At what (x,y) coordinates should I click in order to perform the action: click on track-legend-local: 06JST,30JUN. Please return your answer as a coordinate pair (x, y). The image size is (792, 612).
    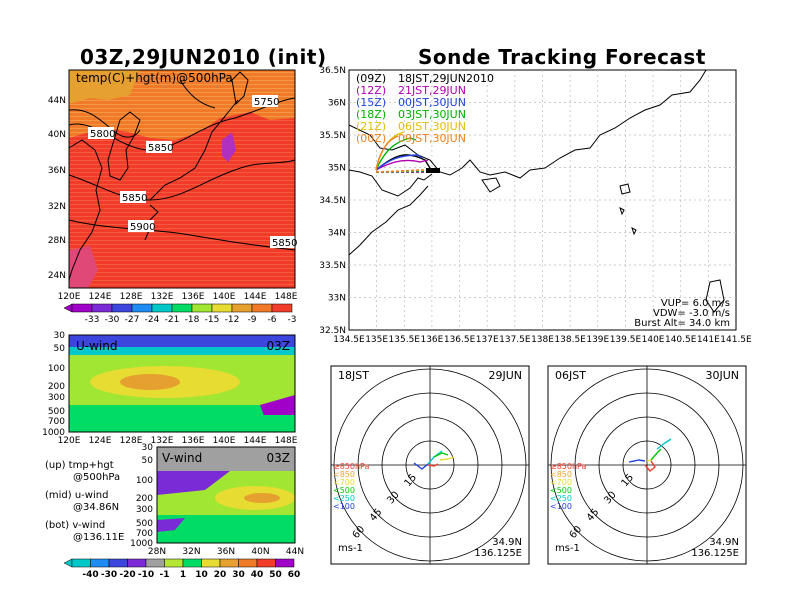
    Looking at the image, I should click on (432, 126).